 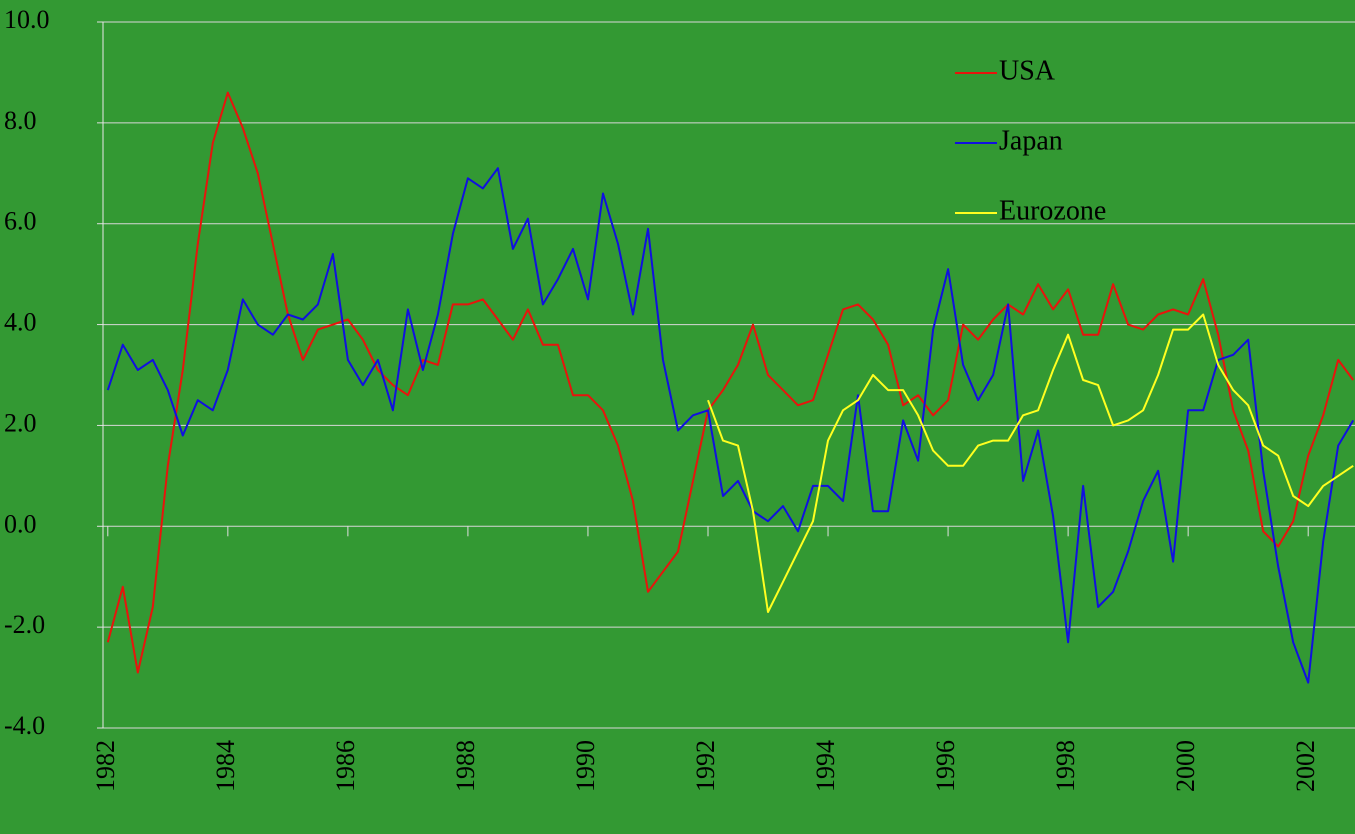 What do you see at coordinates (945, 766) in the screenshot?
I see `x-tick-label: 1996` at bounding box center [945, 766].